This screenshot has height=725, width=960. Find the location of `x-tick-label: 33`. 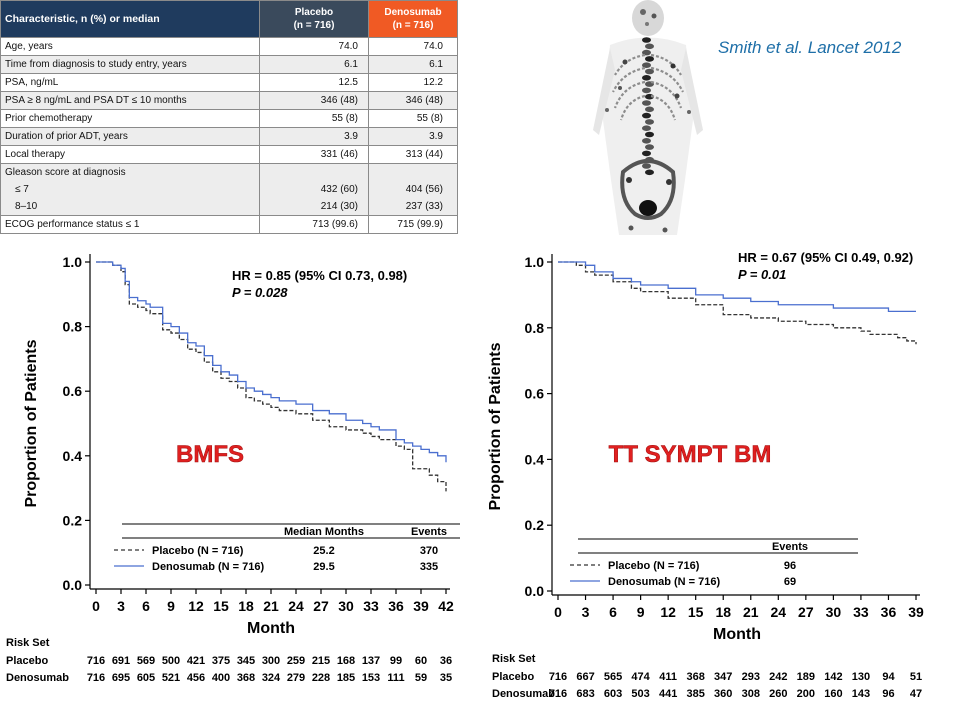

x-tick-label: 33 is located at coordinates (861, 612).